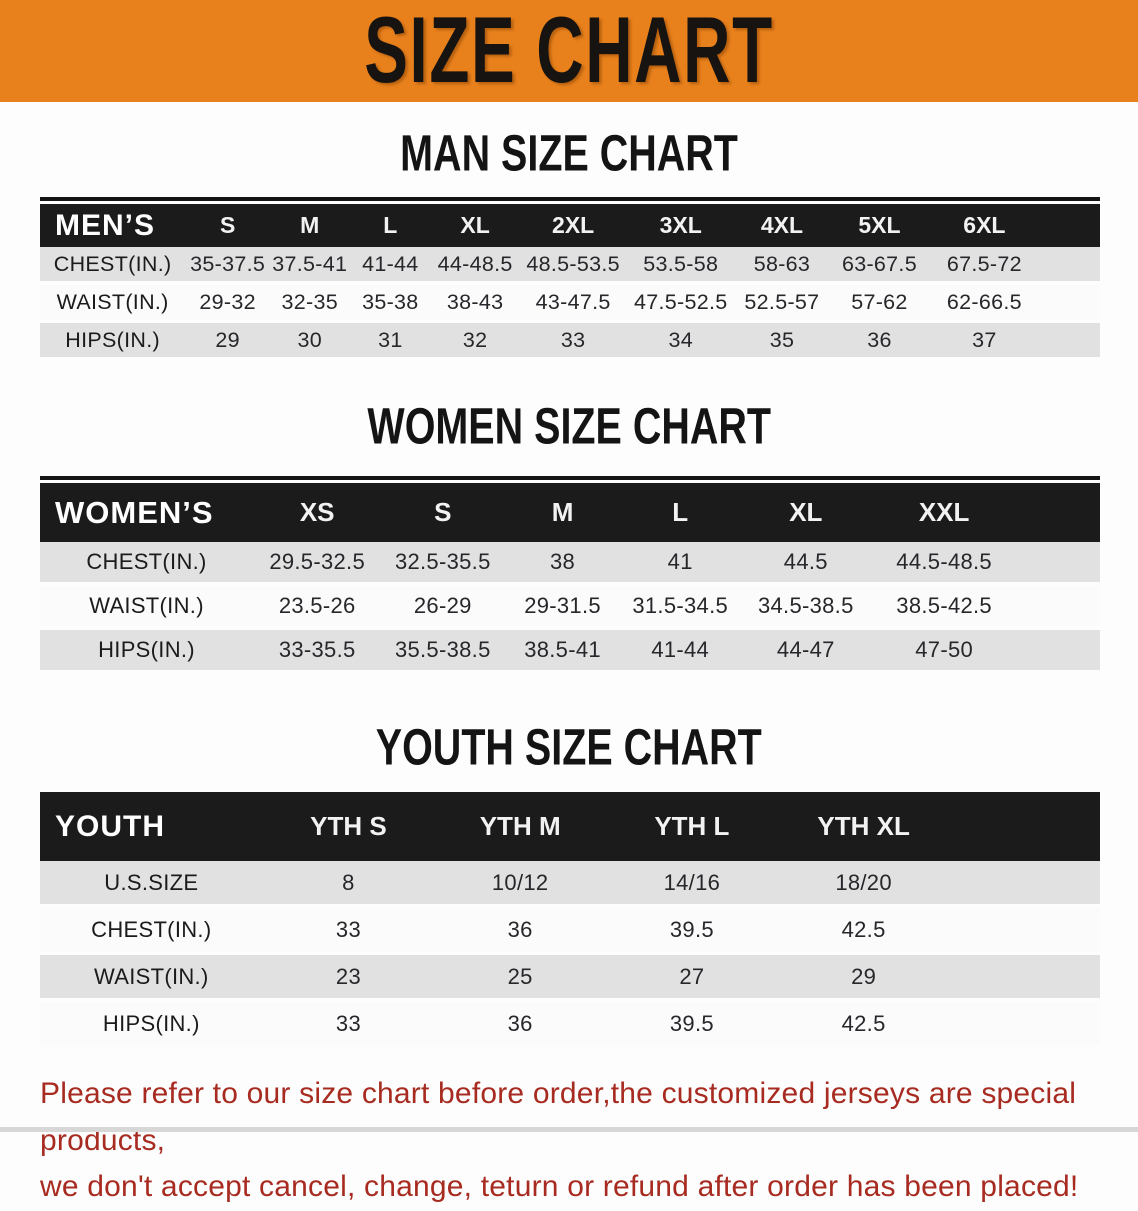 The width and height of the screenshot is (1138, 1211). Describe the element at coordinates (390, 266) in the screenshot. I see `cell: 41-44` at that location.